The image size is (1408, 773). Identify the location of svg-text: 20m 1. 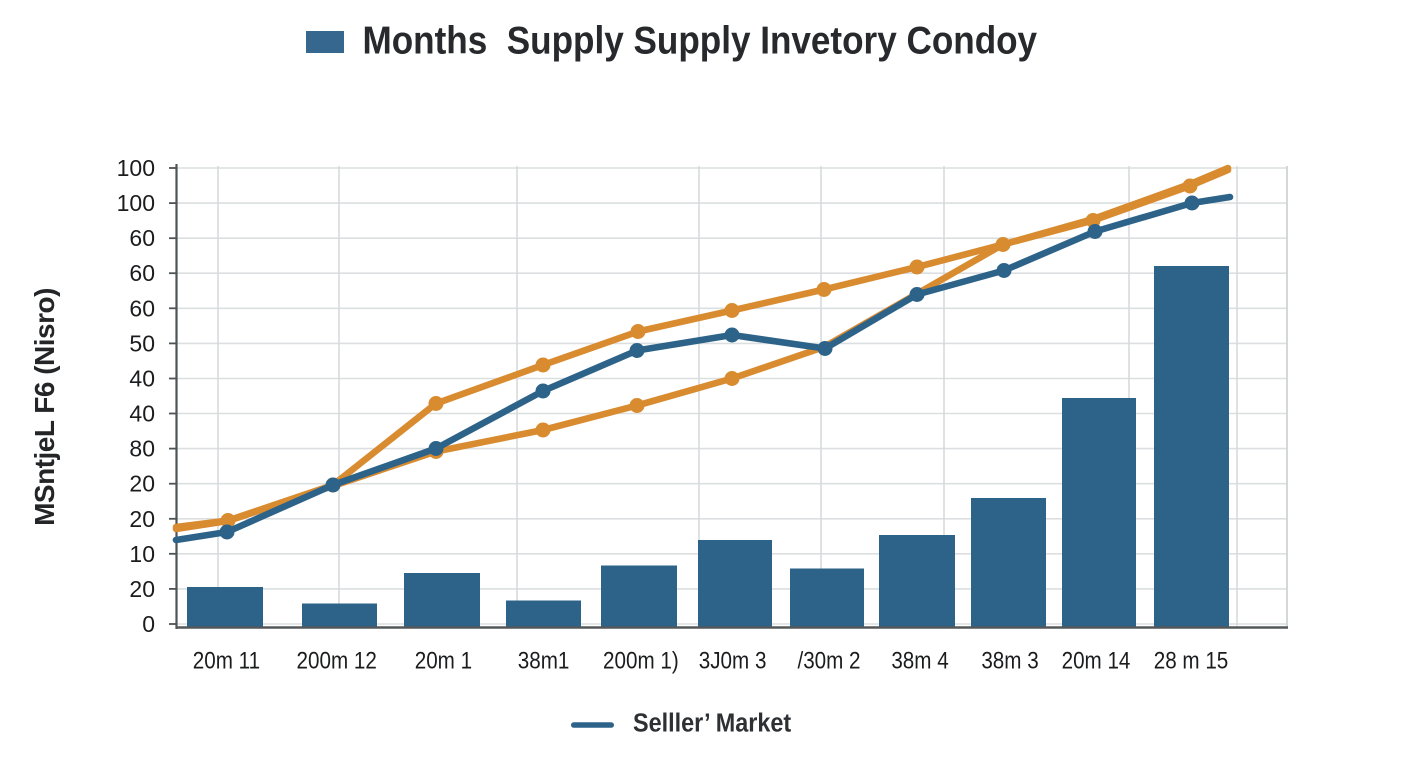
(443, 660).